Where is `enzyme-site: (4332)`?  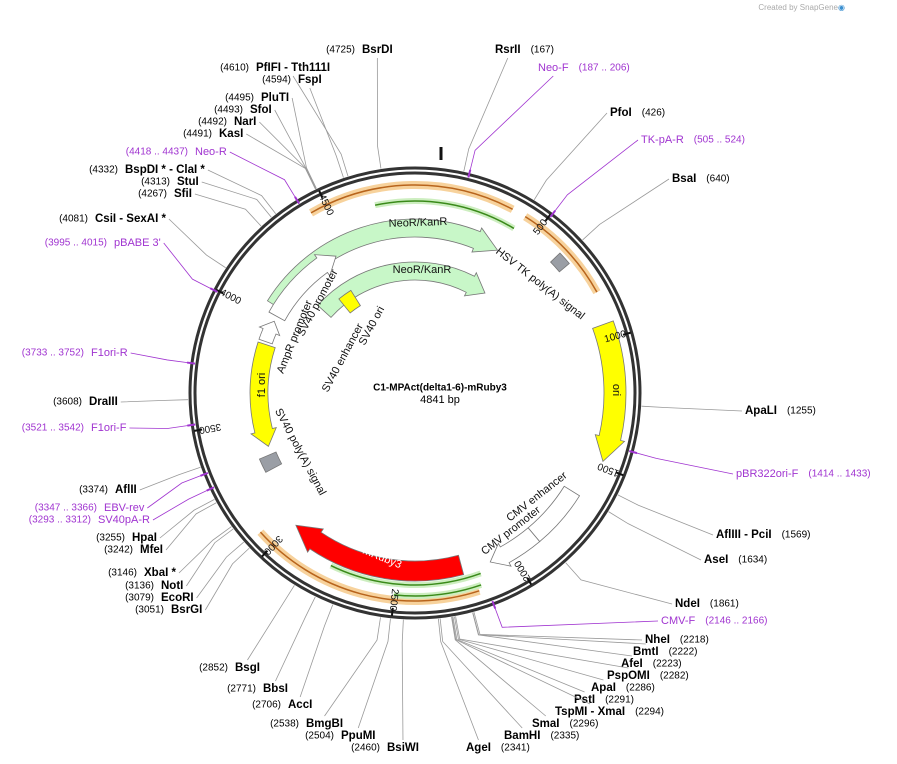 enzyme-site: (4332) is located at coordinates (103, 170).